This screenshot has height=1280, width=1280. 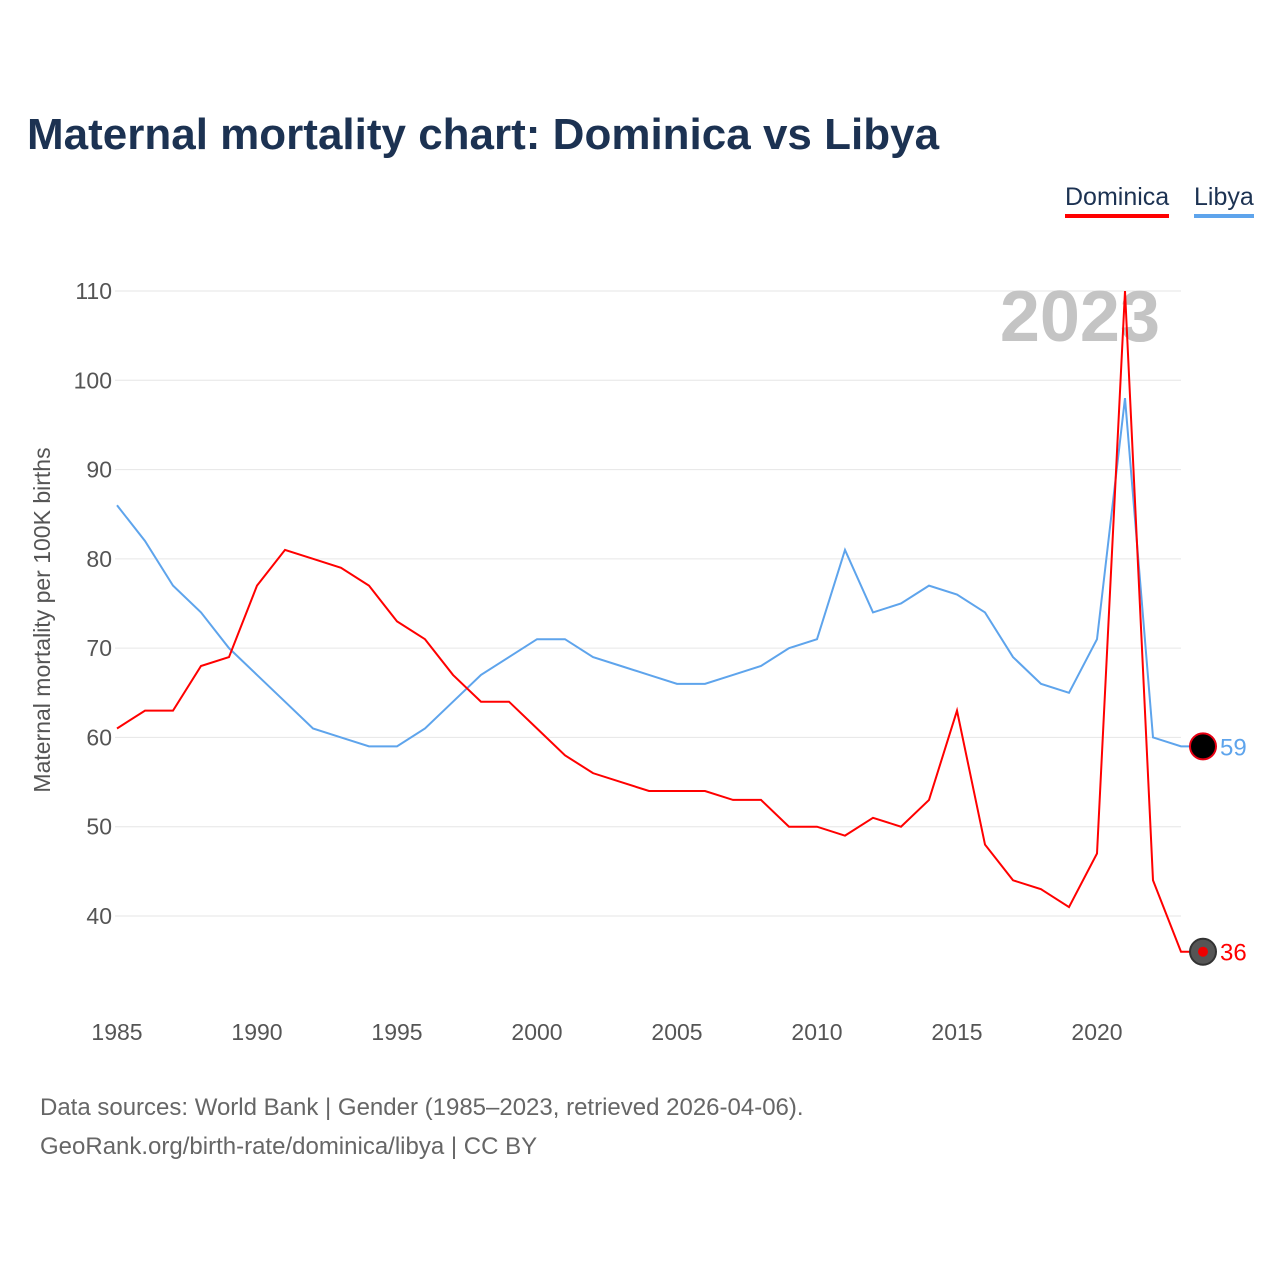 What do you see at coordinates (99, 470) in the screenshot?
I see `y-tick-label: 90` at bounding box center [99, 470].